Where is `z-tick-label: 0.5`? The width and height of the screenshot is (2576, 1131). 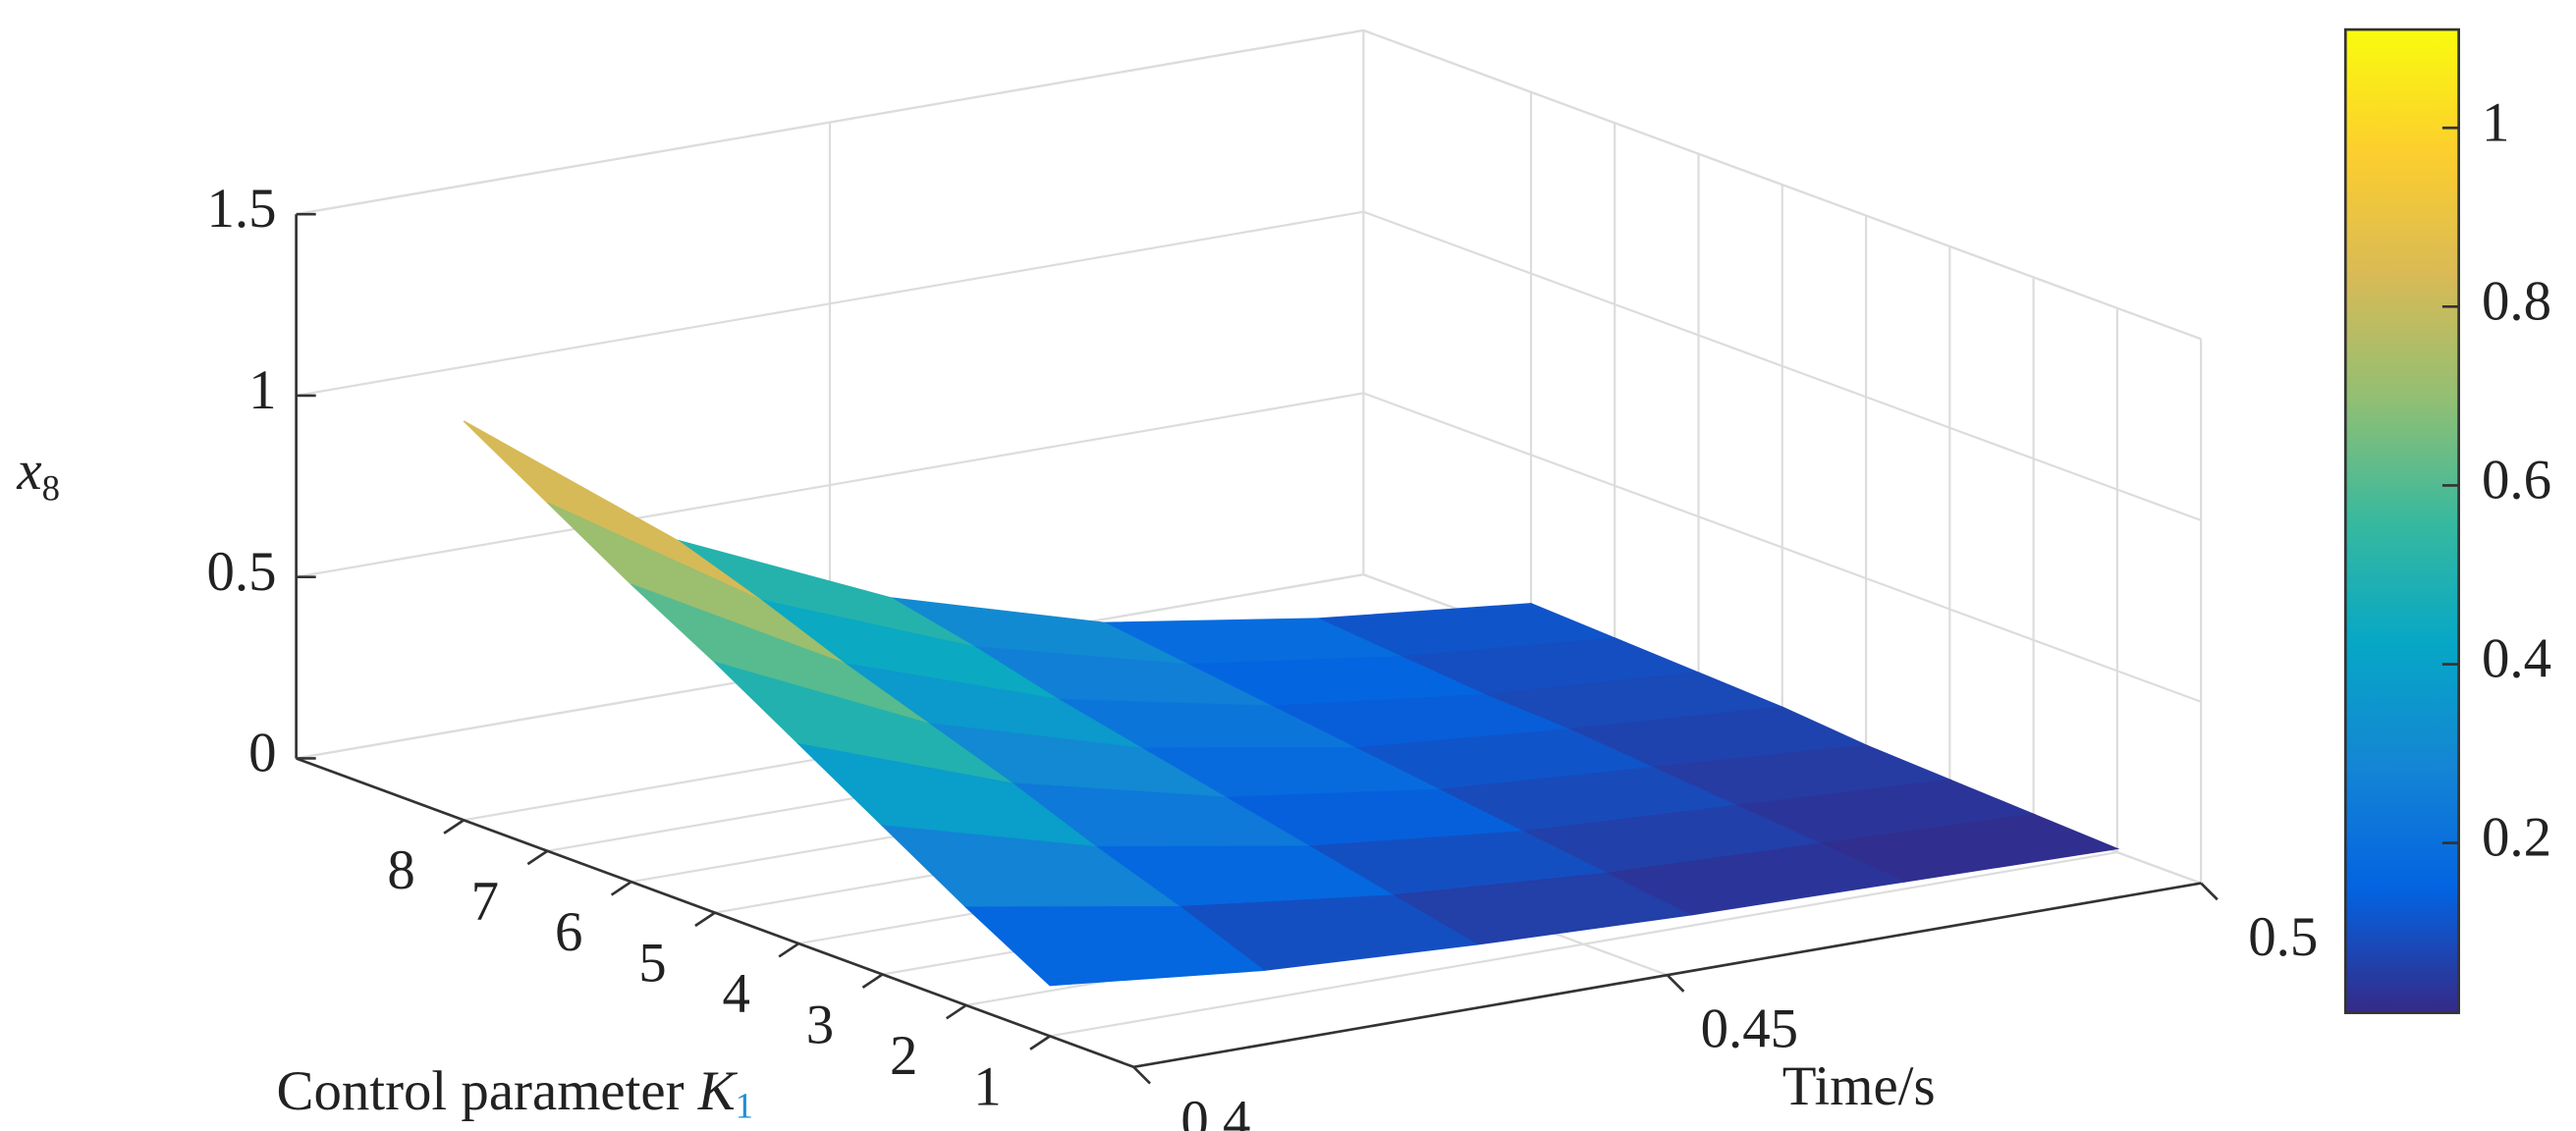 z-tick-label: 0.5 is located at coordinates (242, 572).